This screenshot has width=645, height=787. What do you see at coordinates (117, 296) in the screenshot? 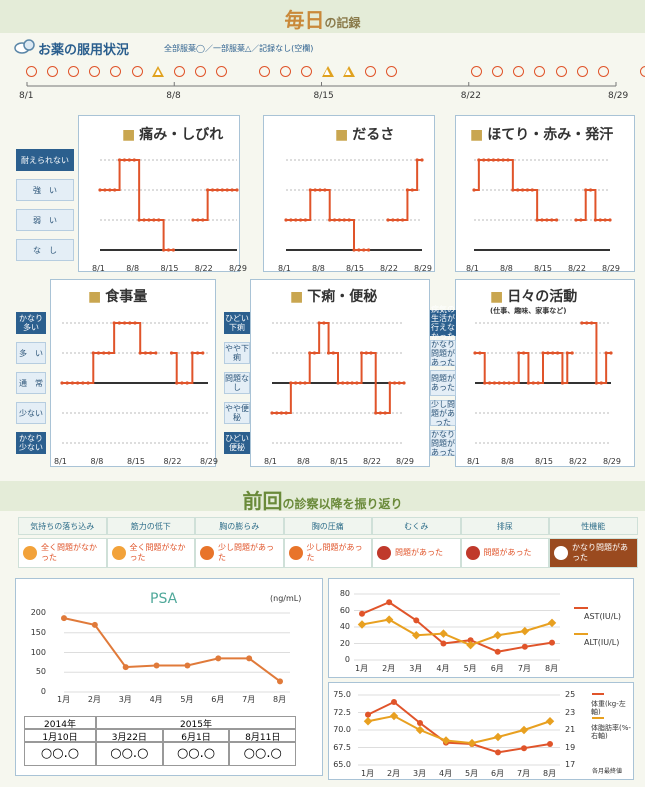
I see `symptom-title: ■ 食事量` at bounding box center [117, 296].